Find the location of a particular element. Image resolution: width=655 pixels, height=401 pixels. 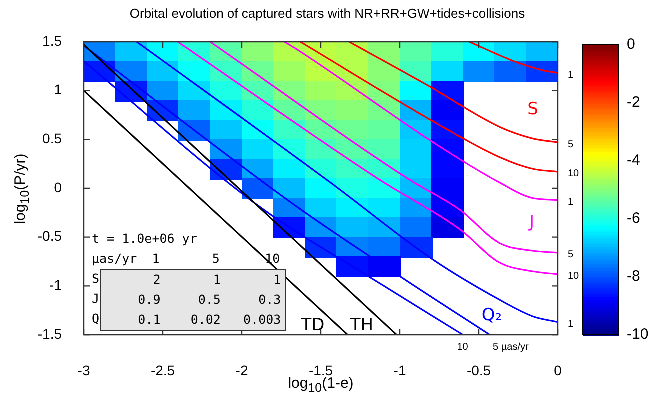

y-tick-label: 1.5 is located at coordinates (52, 40).